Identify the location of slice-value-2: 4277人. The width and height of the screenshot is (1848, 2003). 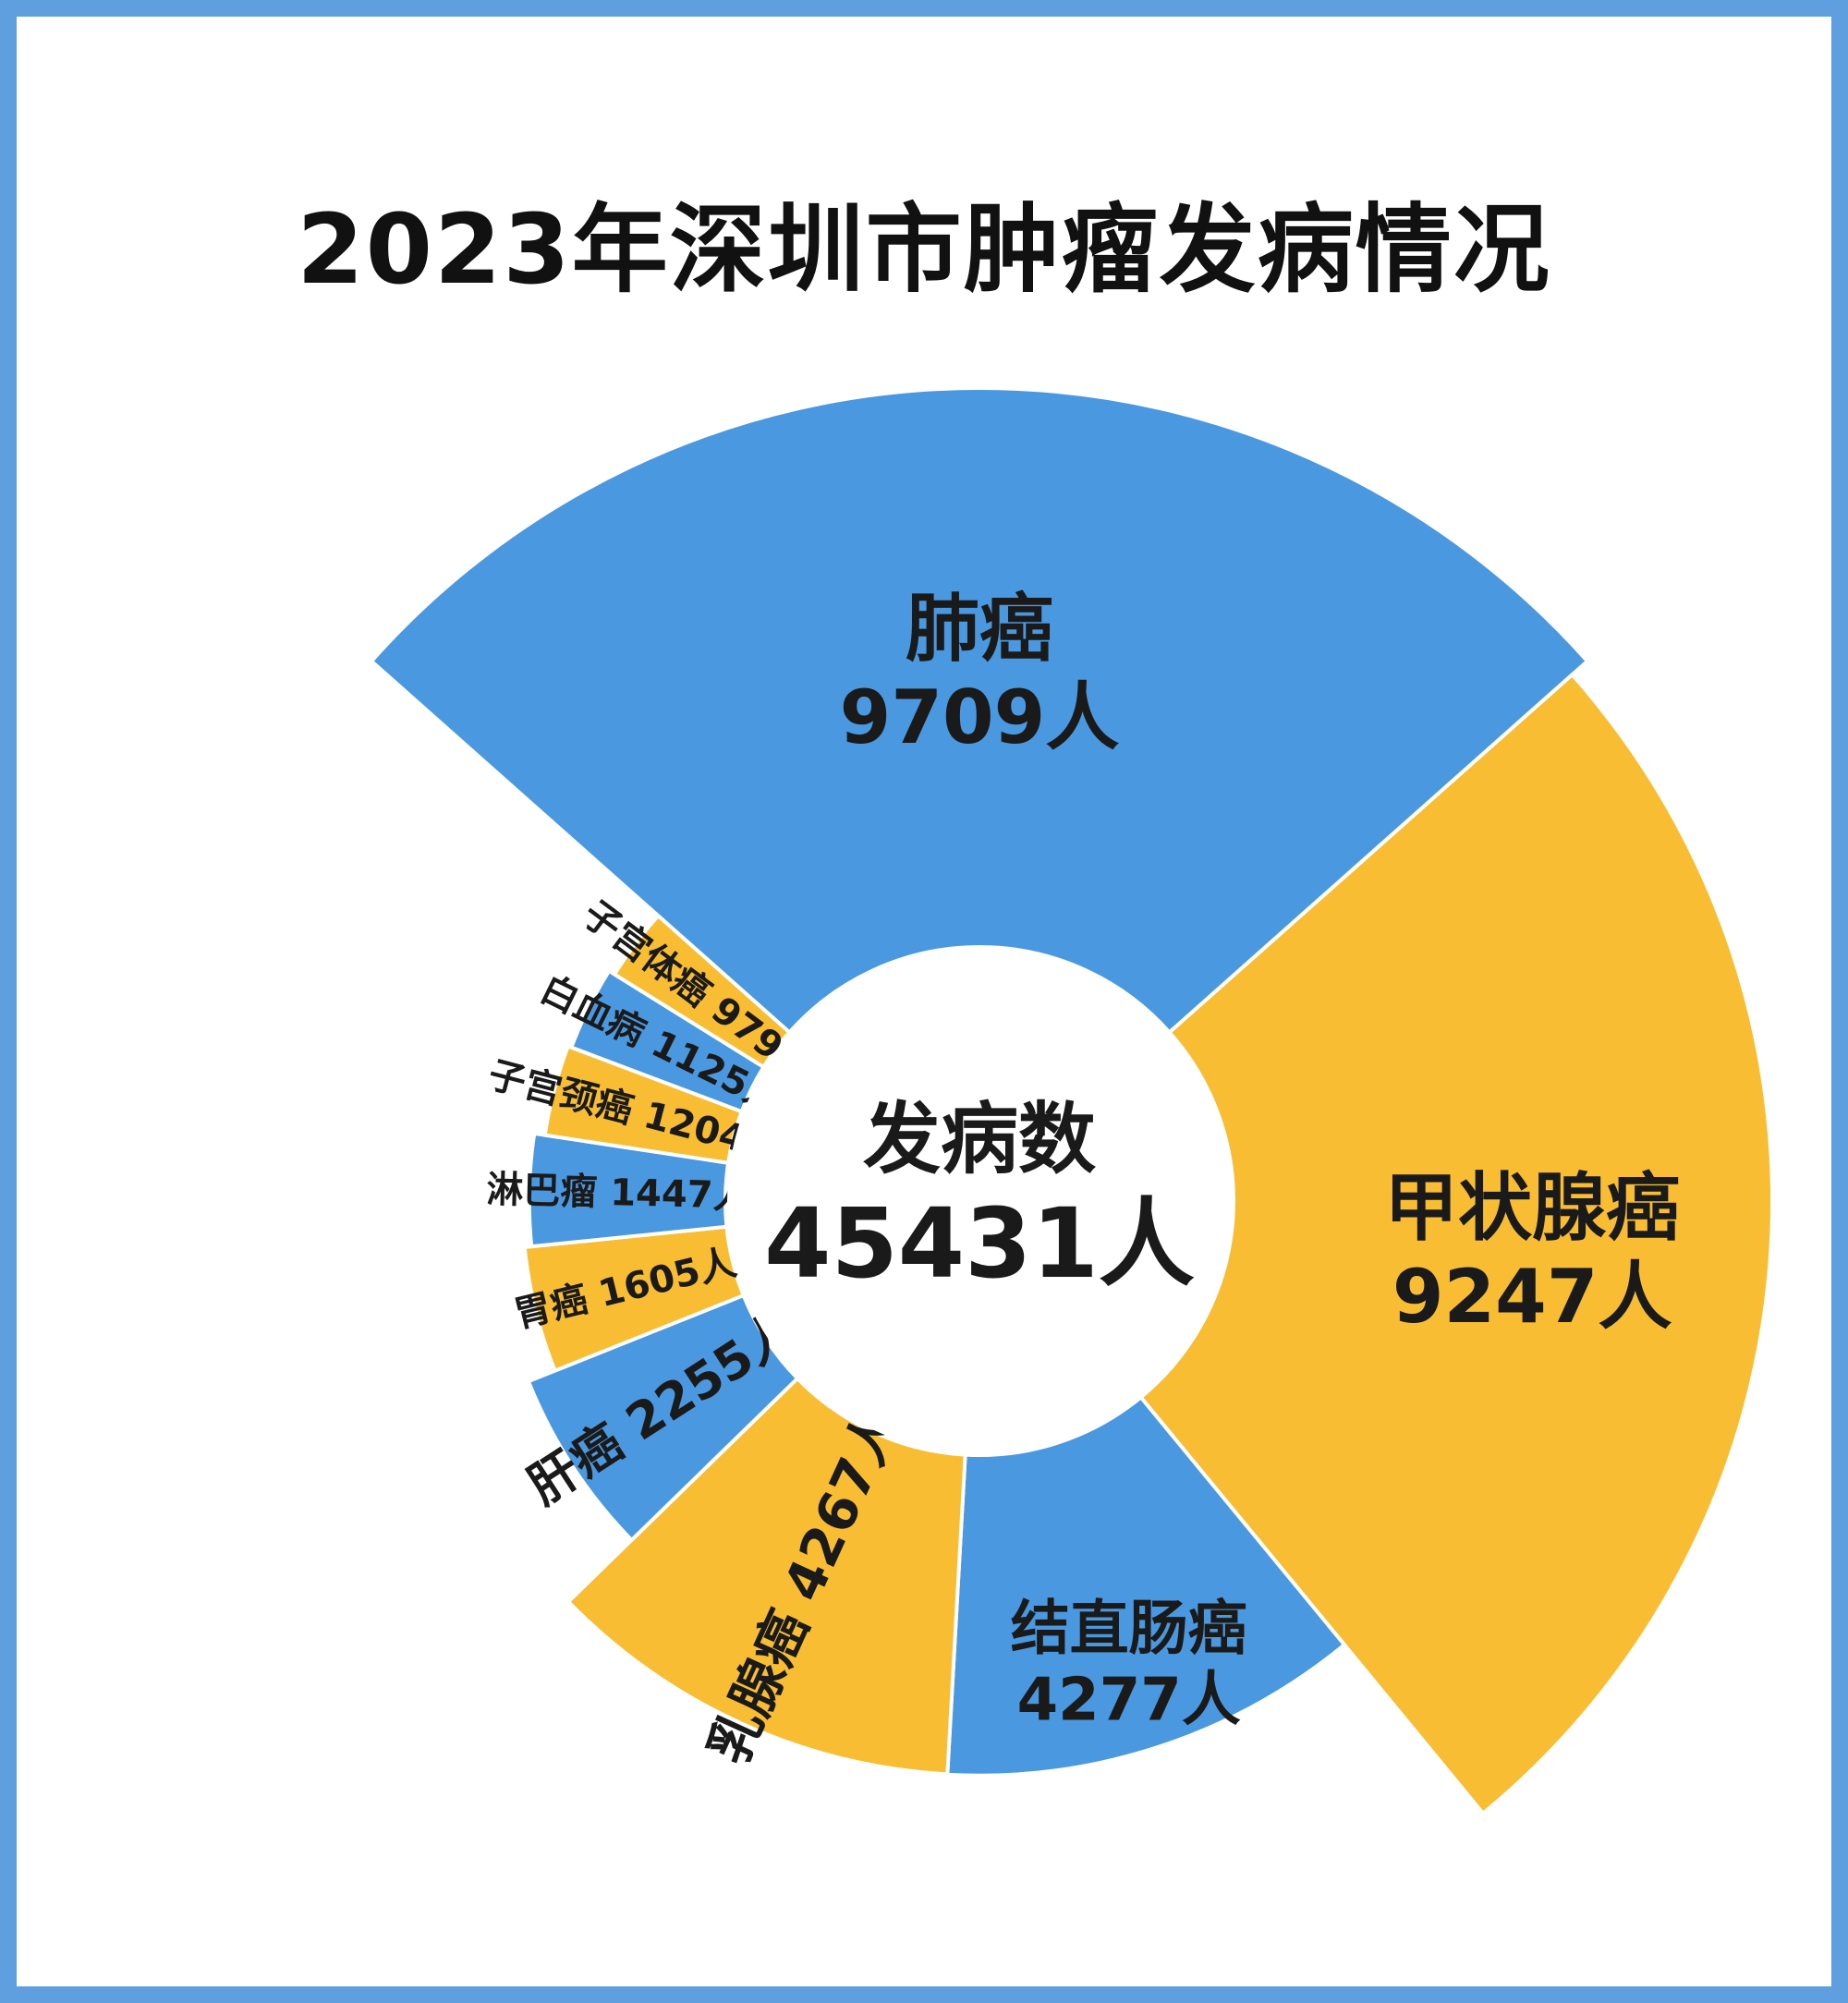
(1129, 1700).